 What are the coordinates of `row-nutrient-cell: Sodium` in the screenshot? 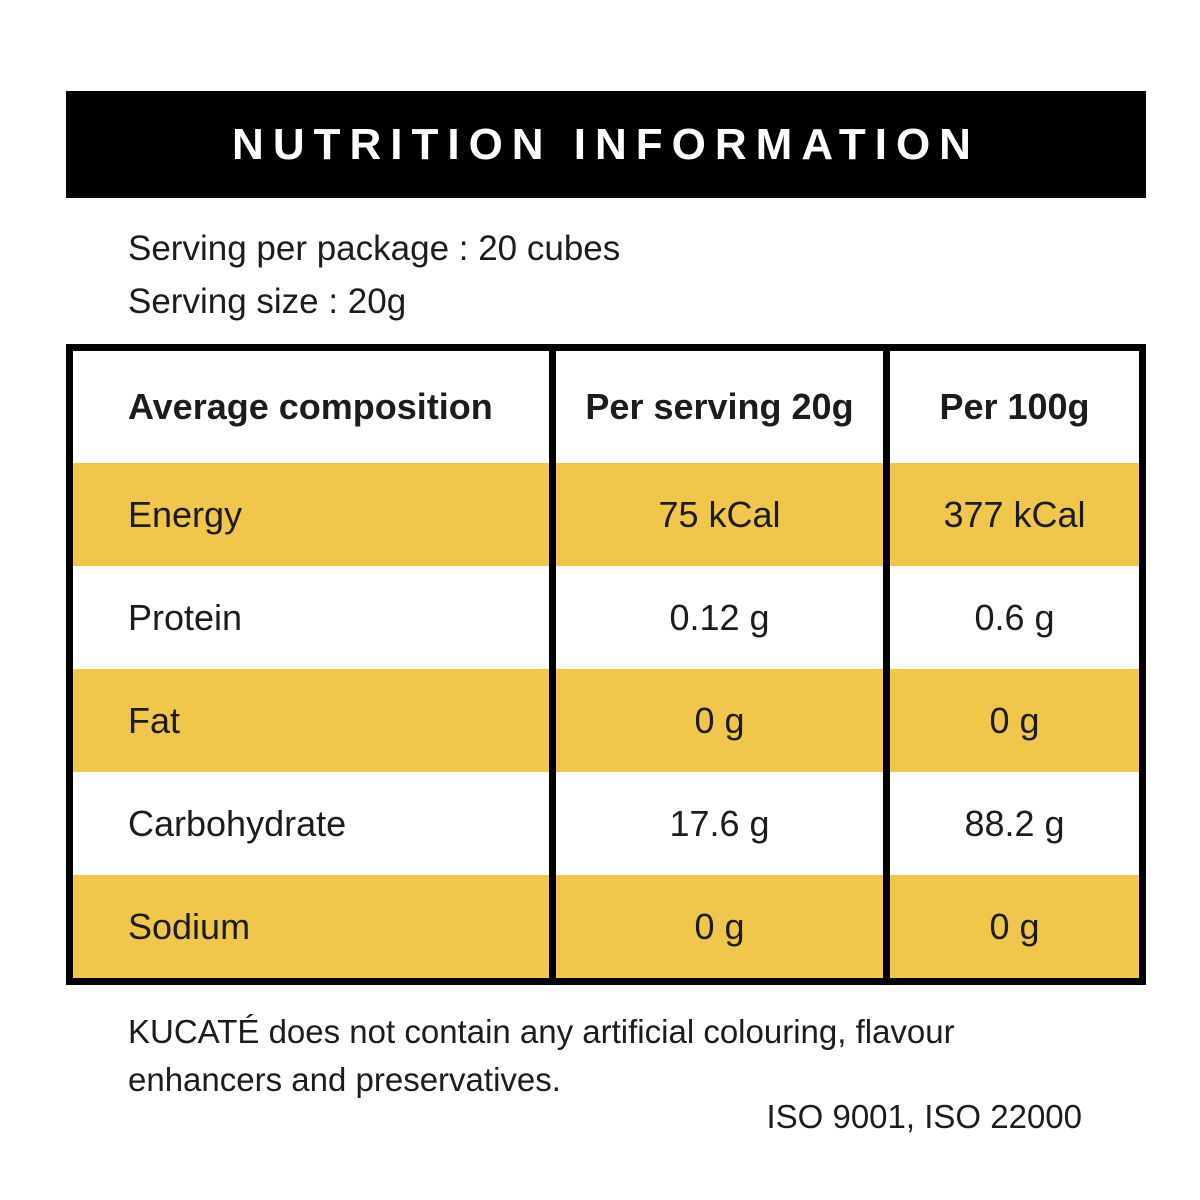 It's located at (311, 926).